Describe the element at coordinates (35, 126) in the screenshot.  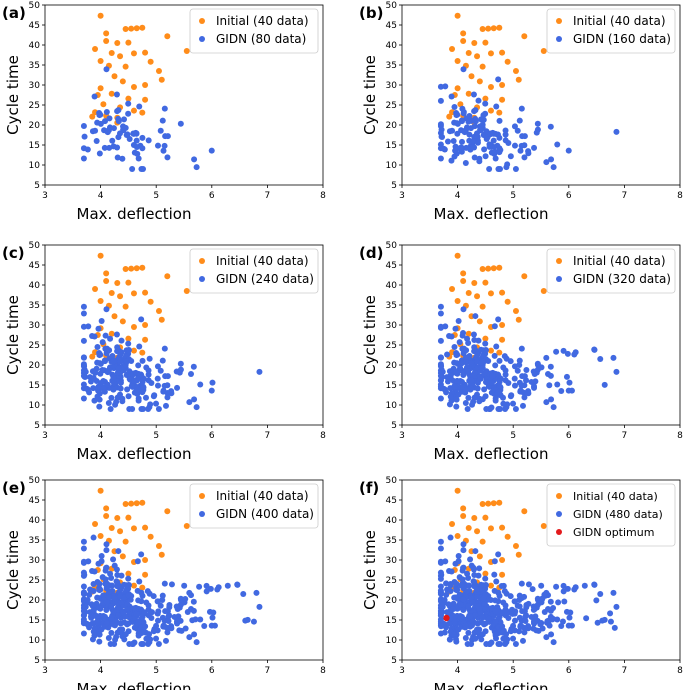
I see `y-tick-label: 20` at that location.